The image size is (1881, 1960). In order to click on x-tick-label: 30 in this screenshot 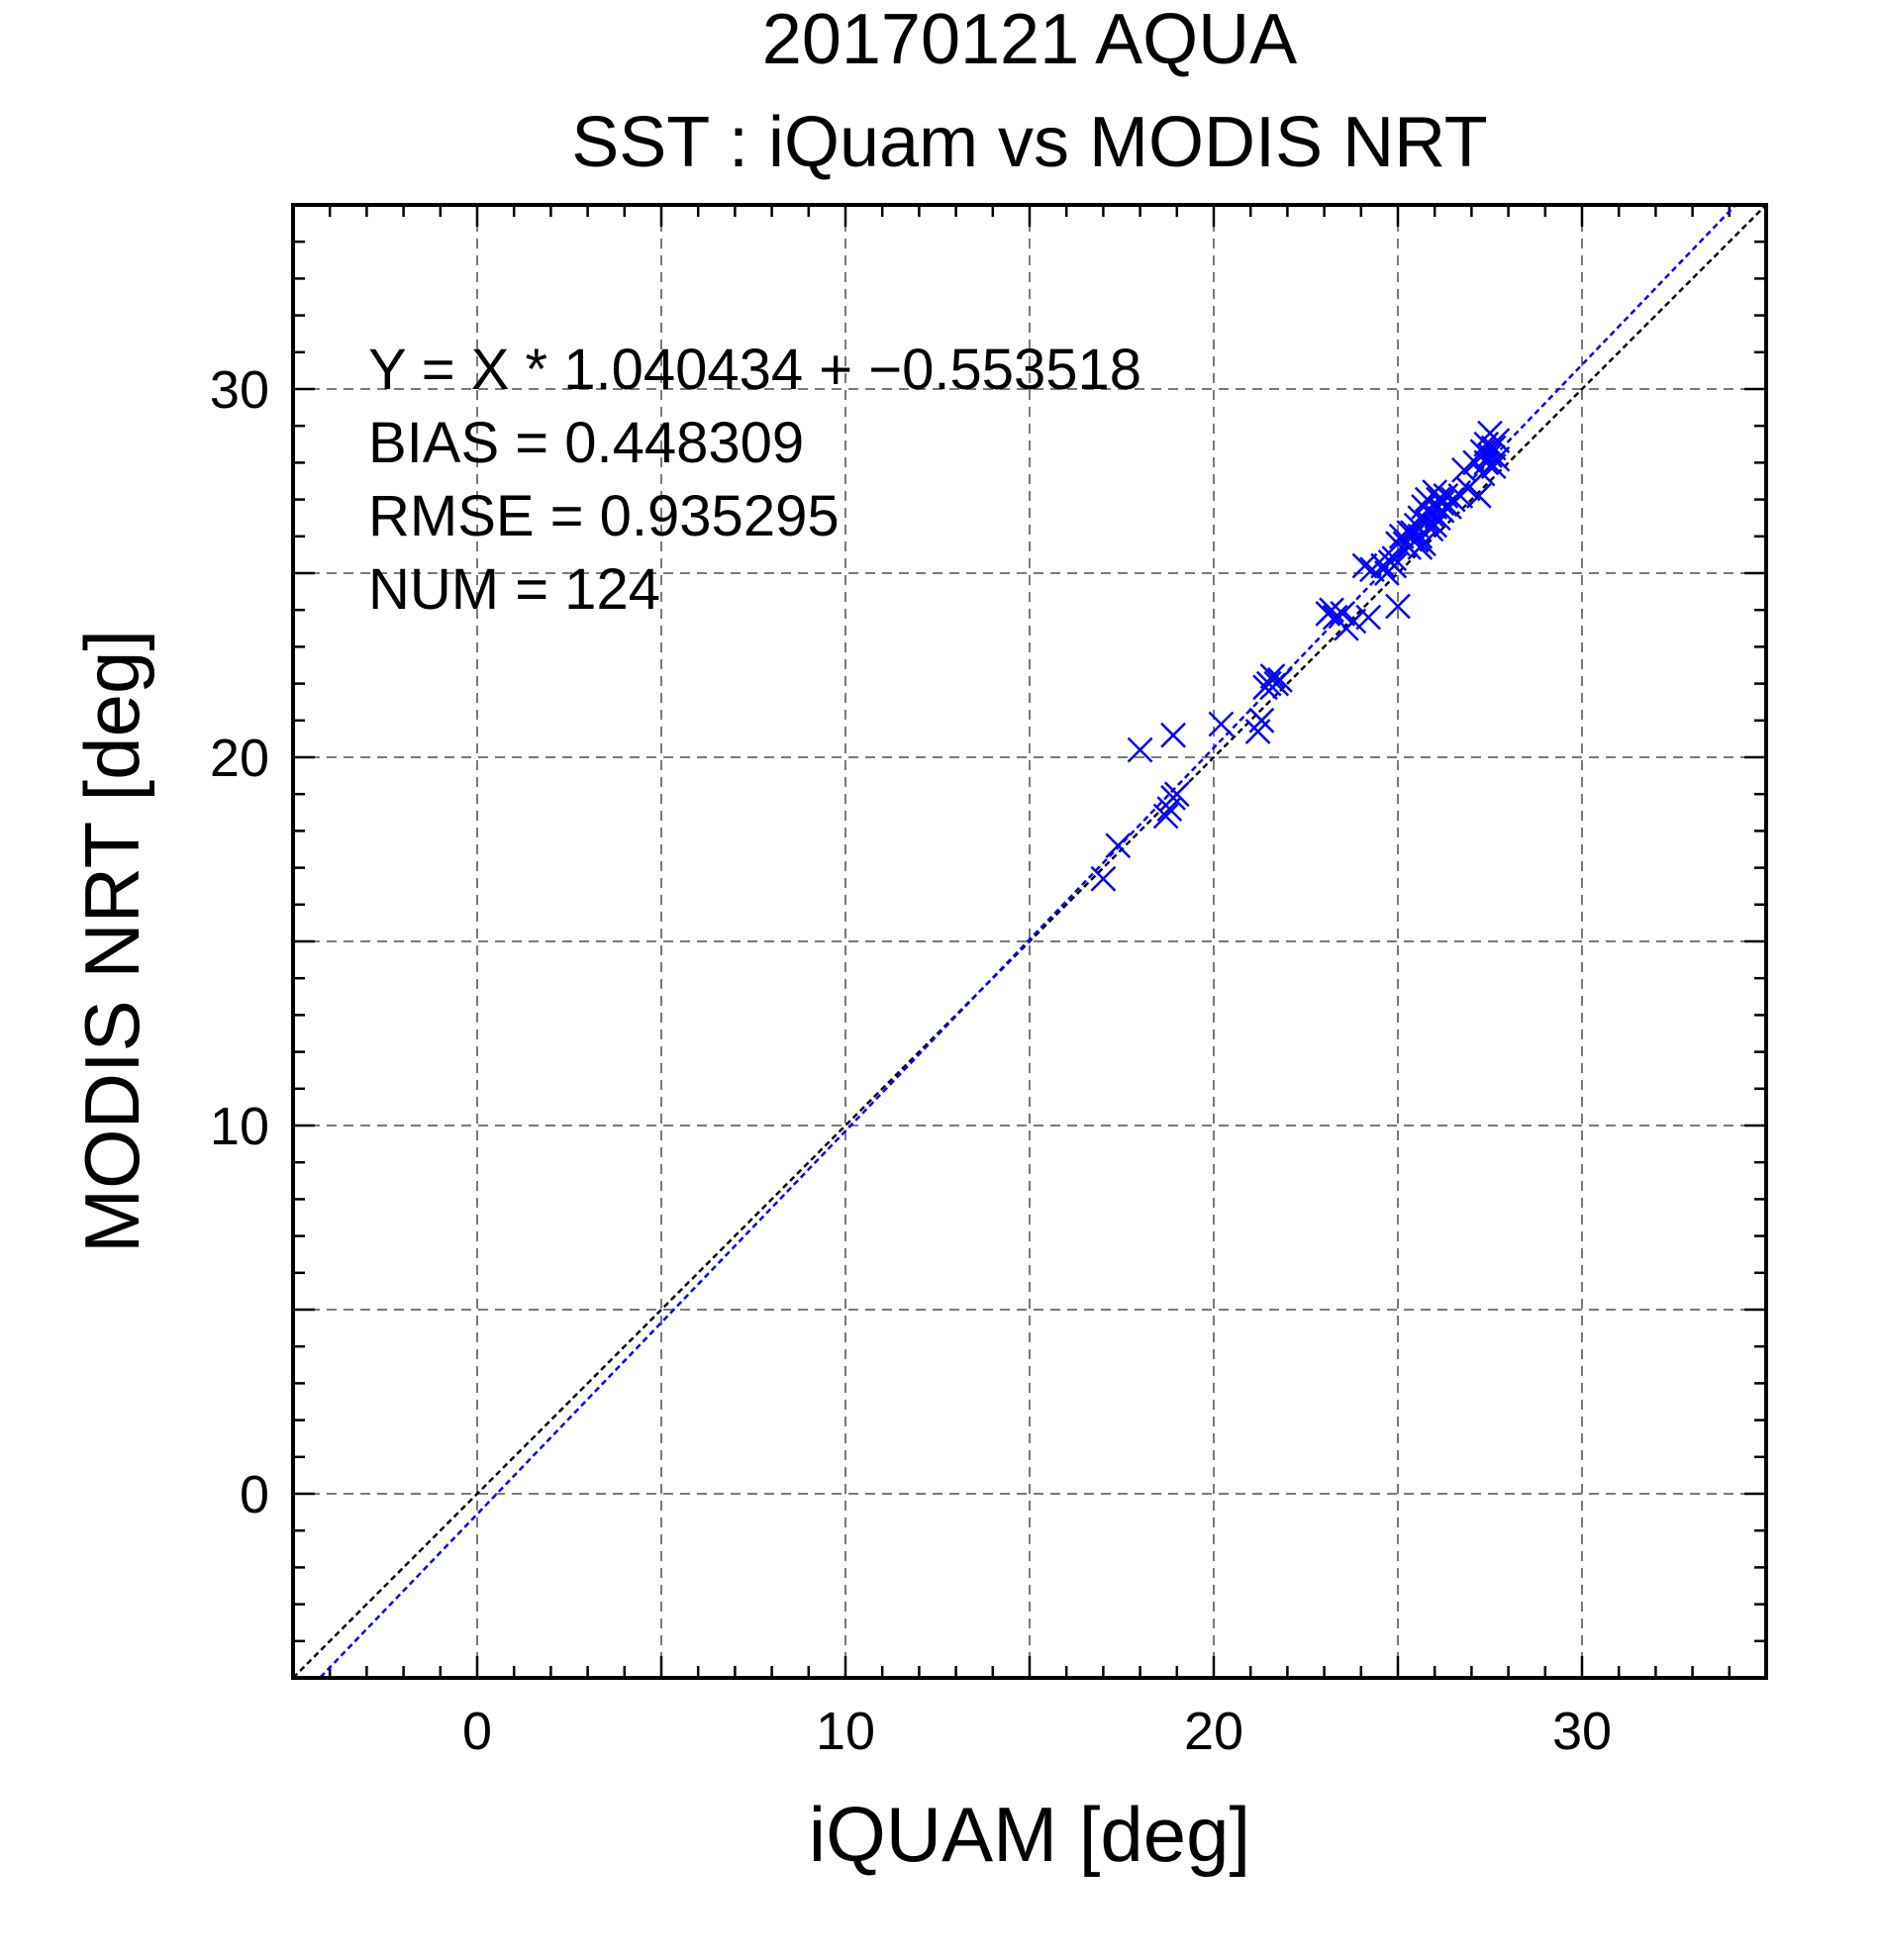, I will do `click(1582, 1731)`.